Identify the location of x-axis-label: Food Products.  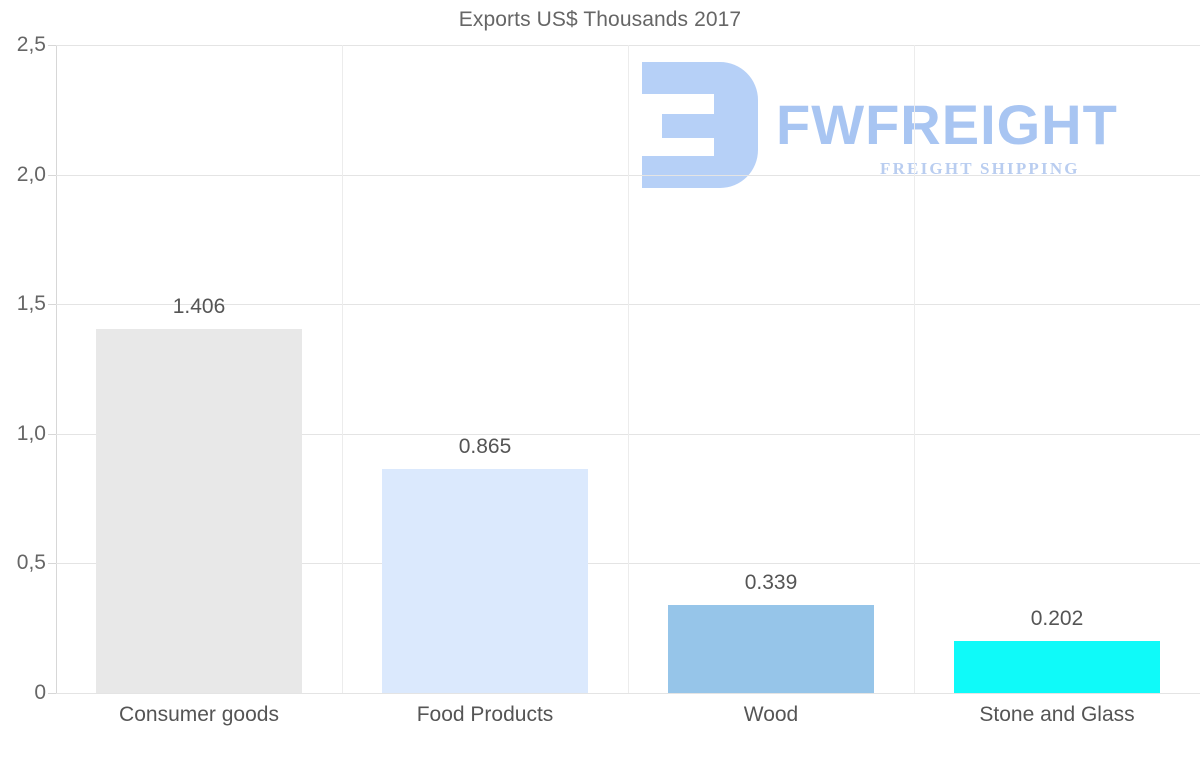
(485, 714).